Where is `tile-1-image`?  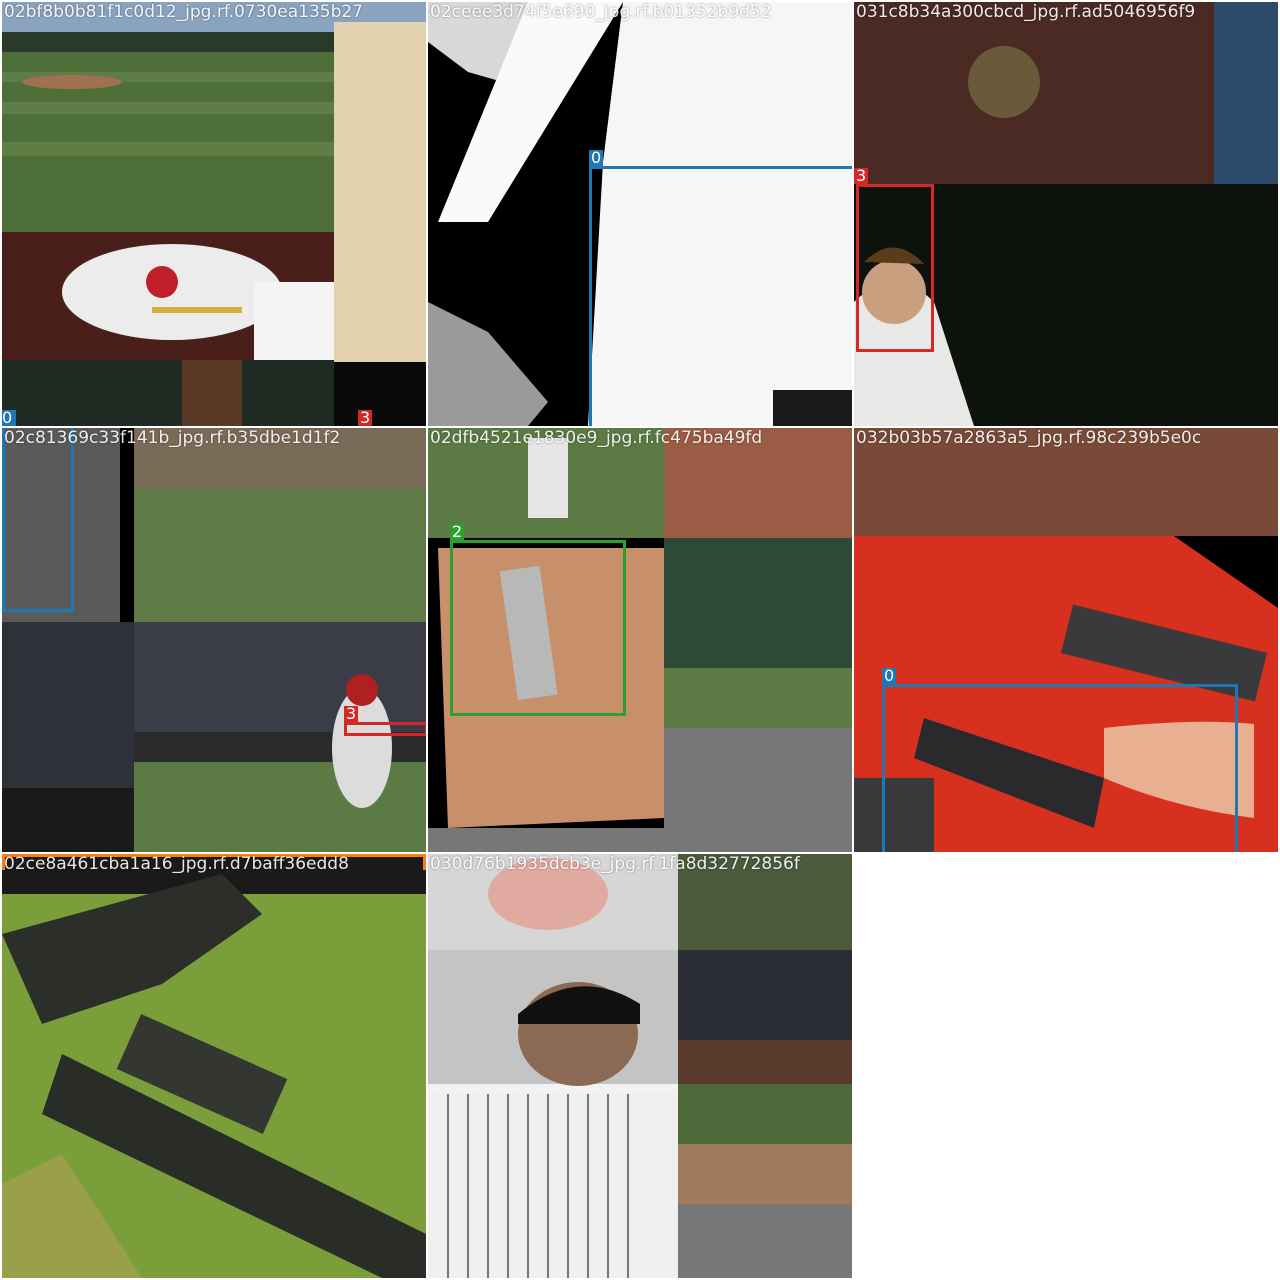
tile-1-image is located at coordinates (214, 214).